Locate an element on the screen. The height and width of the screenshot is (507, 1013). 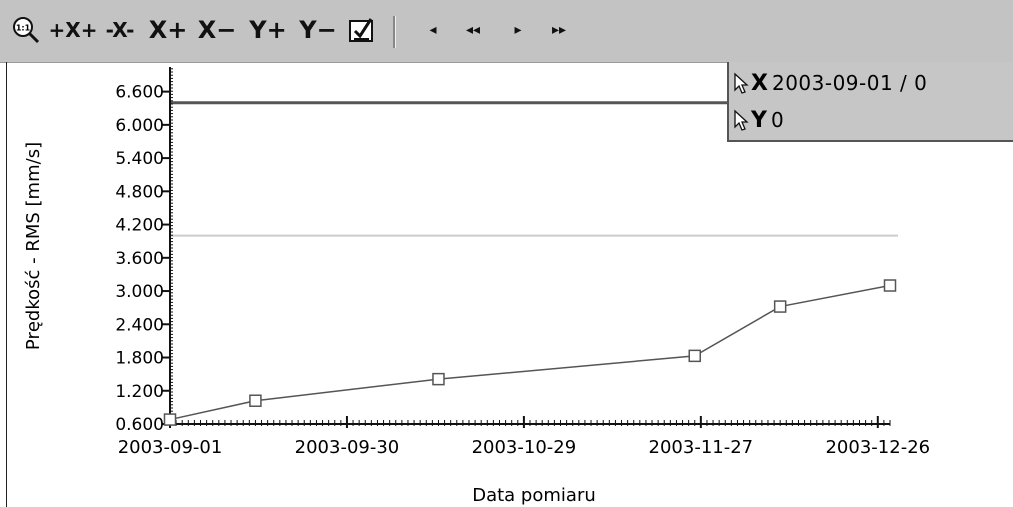
x-expand-button: +X+ is located at coordinates (73, 30).